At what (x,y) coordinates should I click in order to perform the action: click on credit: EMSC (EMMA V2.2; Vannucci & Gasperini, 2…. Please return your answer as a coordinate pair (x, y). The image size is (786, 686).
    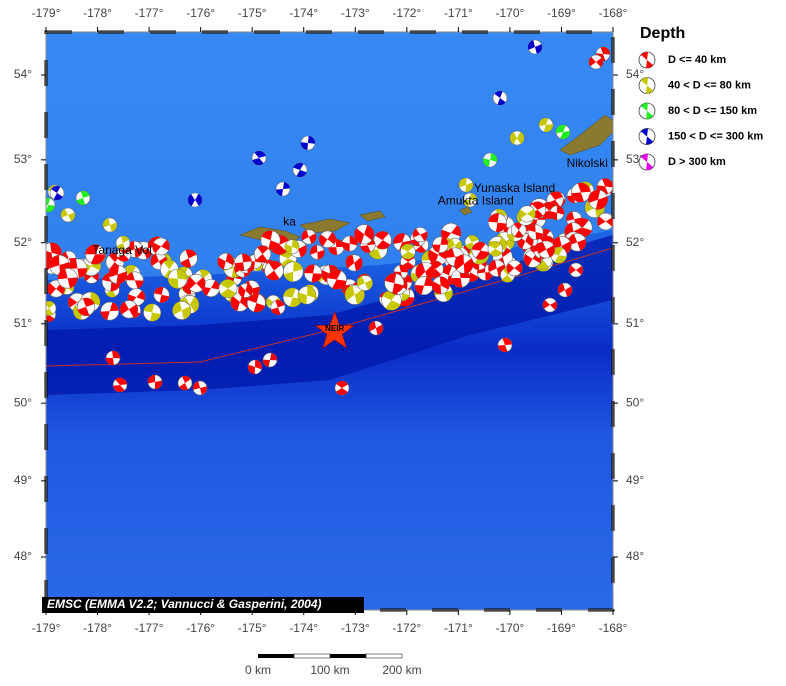
    Looking at the image, I should click on (184, 604).